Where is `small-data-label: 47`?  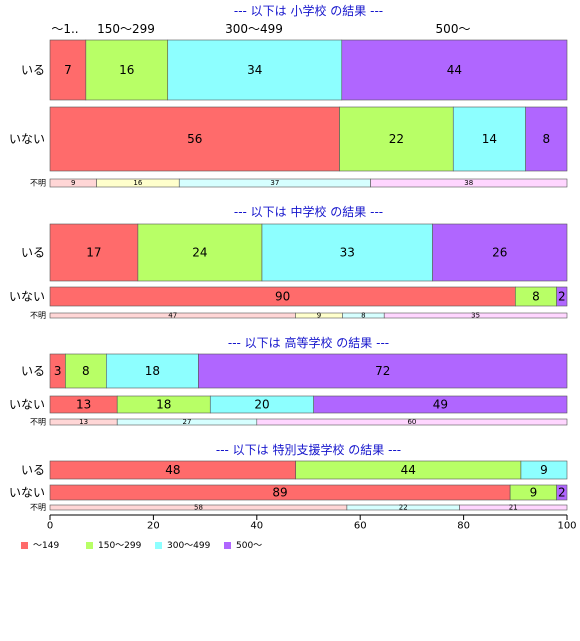
small-data-label: 47 is located at coordinates (172, 316).